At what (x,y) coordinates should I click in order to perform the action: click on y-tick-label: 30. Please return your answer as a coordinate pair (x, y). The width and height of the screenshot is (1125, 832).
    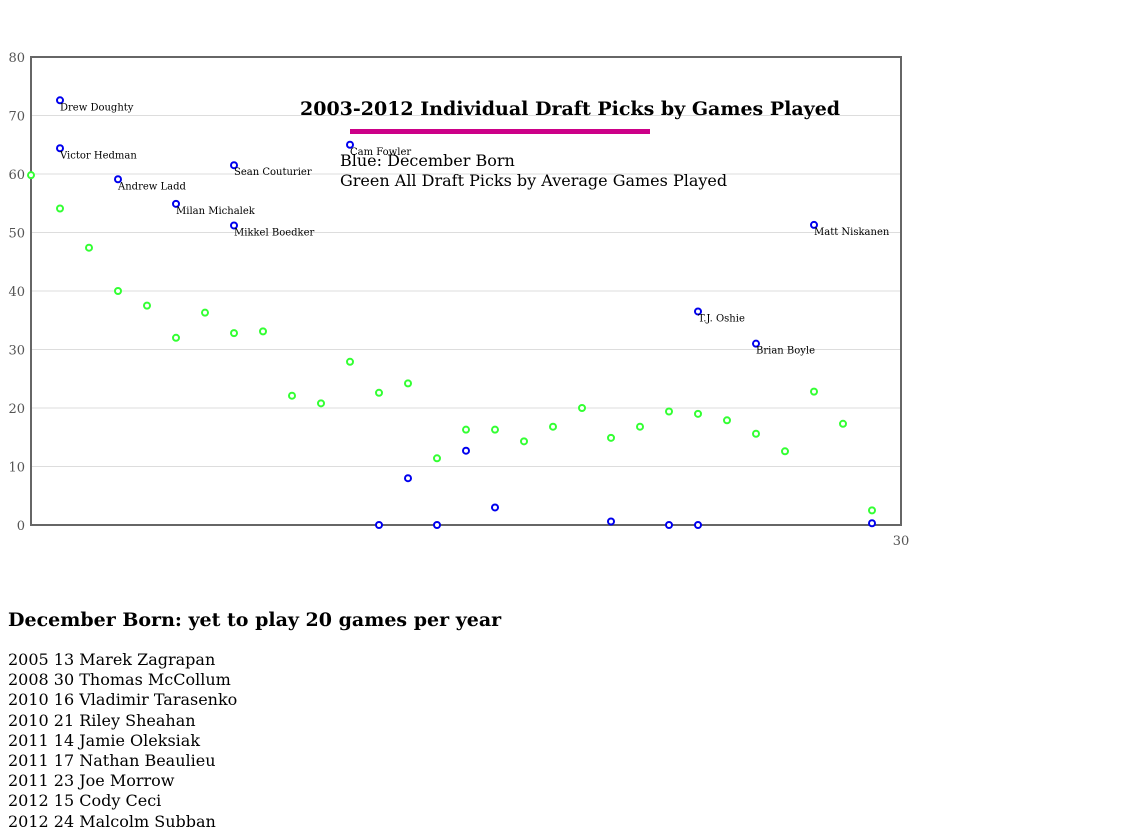
    Looking at the image, I should click on (16, 351).